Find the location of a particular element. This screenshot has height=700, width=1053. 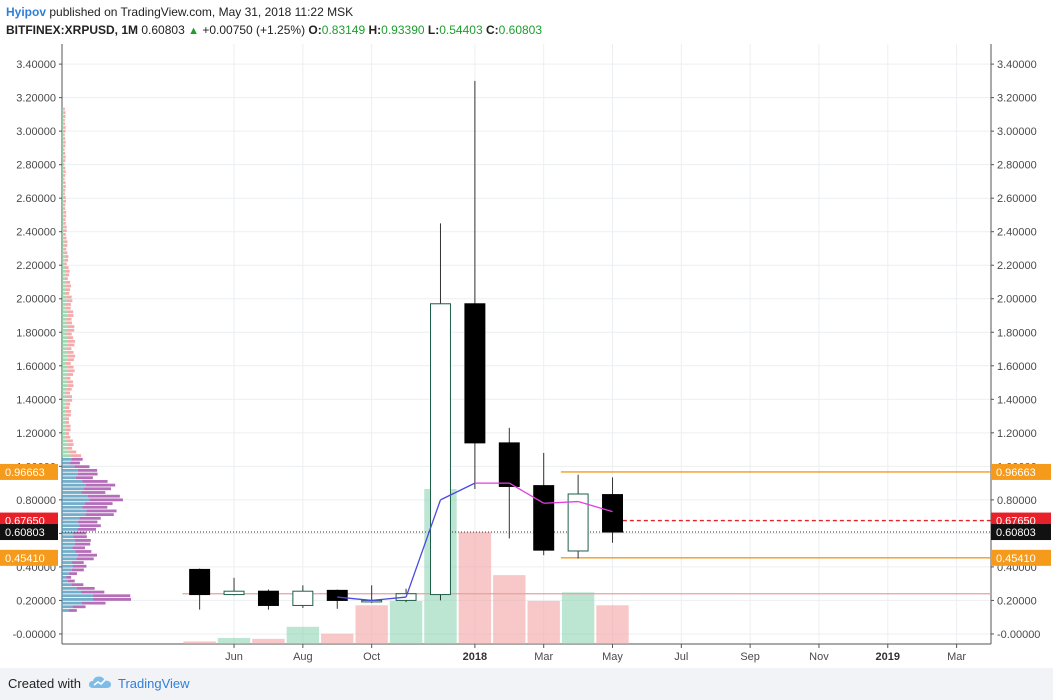

x-tick-label: Jul is located at coordinates (681, 657).